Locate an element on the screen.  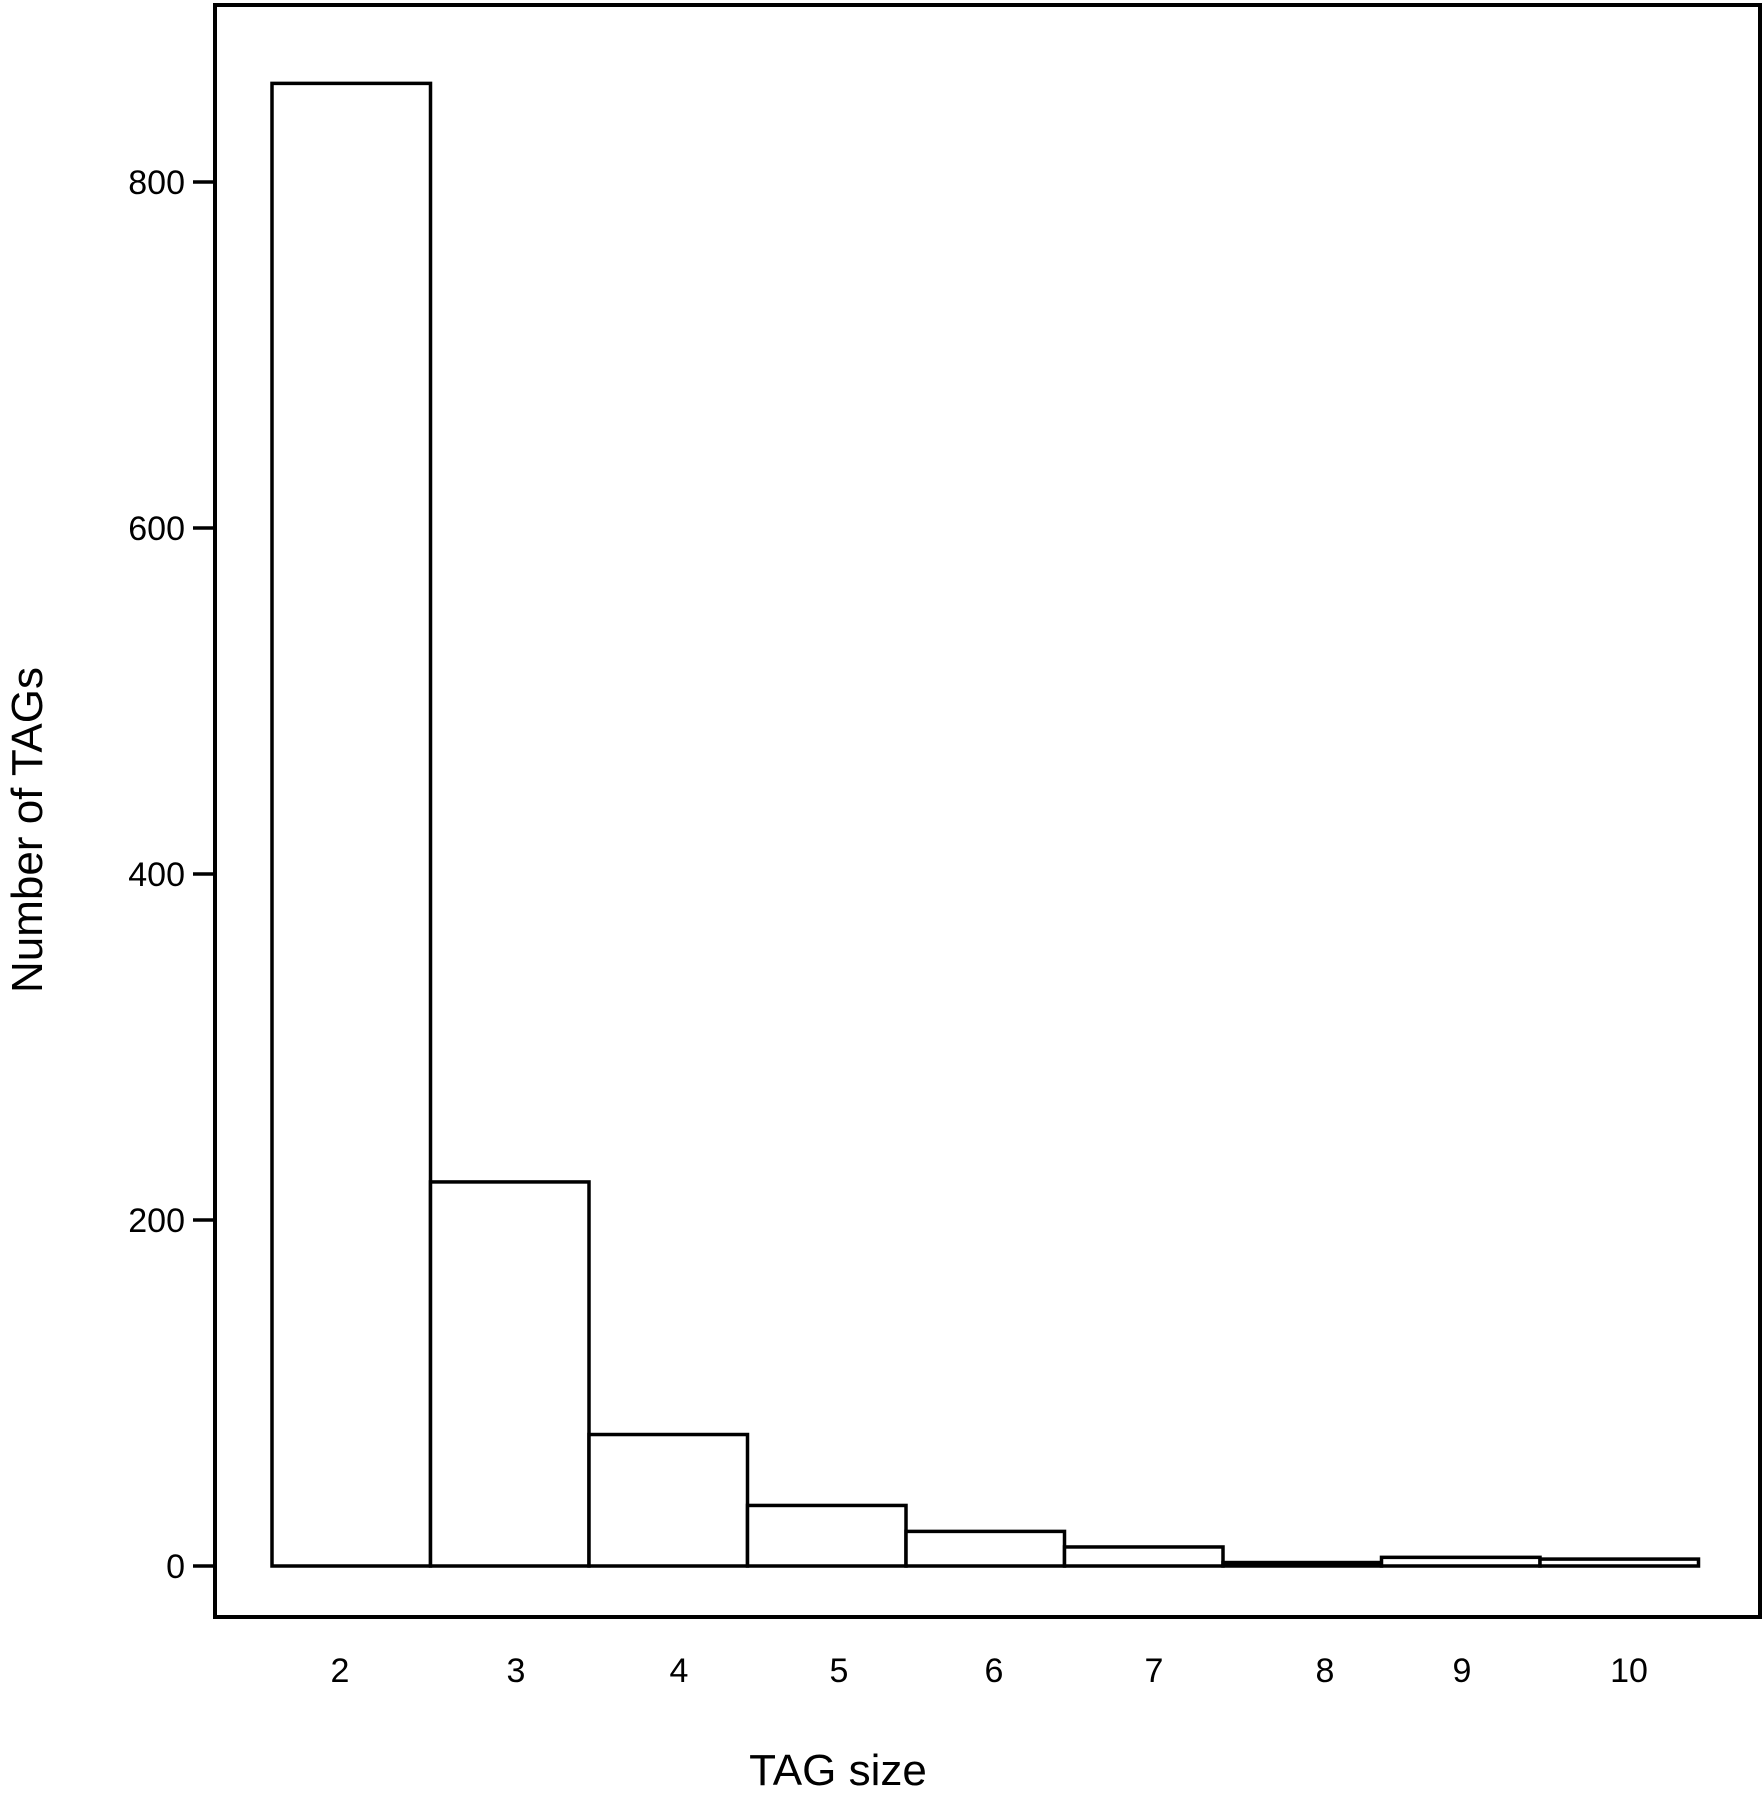
x-tick-label: 7 is located at coordinates (1154, 1671).